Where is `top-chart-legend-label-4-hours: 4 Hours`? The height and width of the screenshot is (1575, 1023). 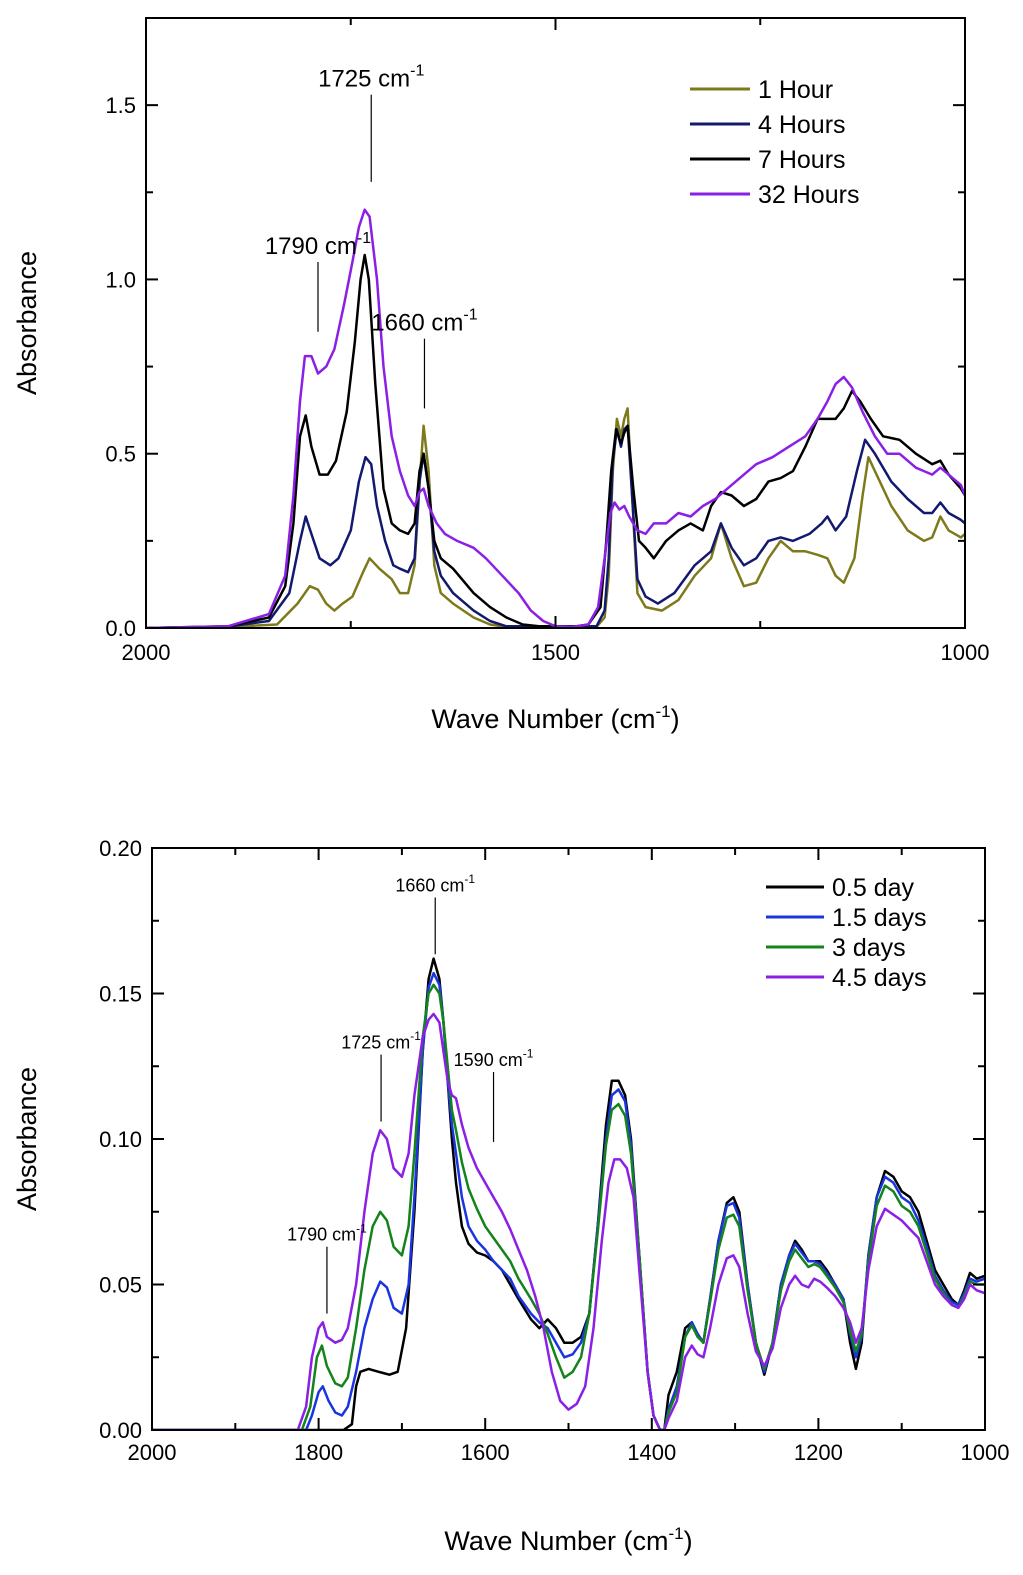
top-chart-legend-label-4-hours: 4 Hours is located at coordinates (802, 125).